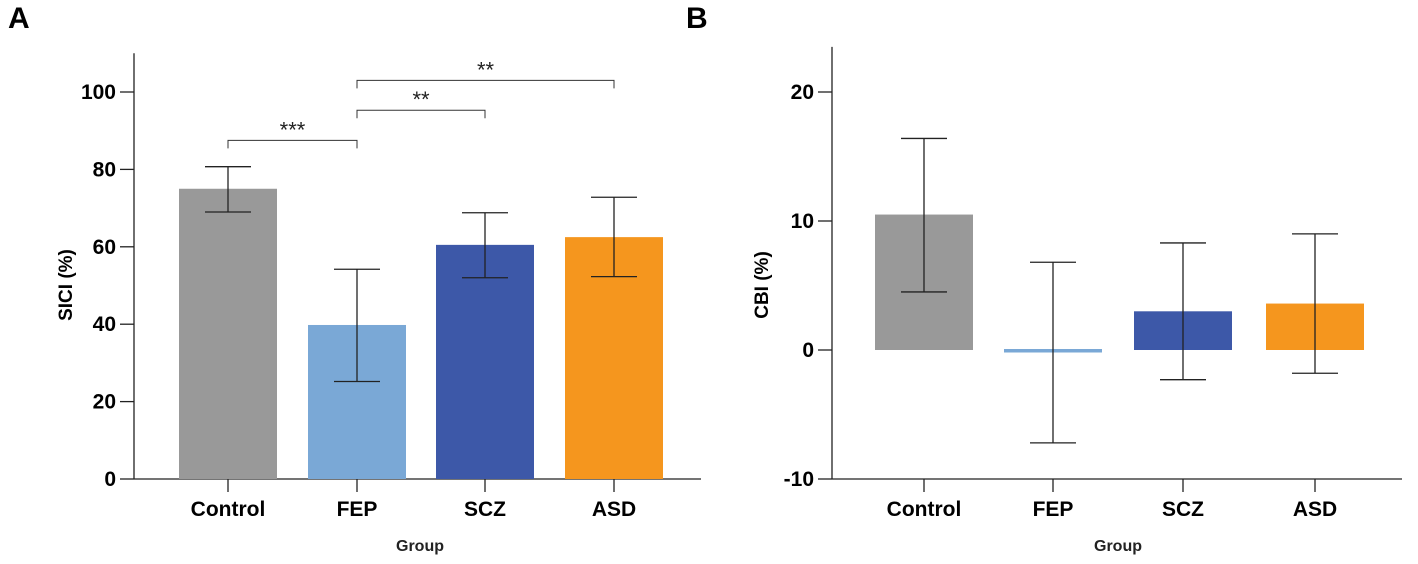 The image size is (1418, 564). Describe the element at coordinates (104, 169) in the screenshot. I see `y-tick-label: 80` at that location.